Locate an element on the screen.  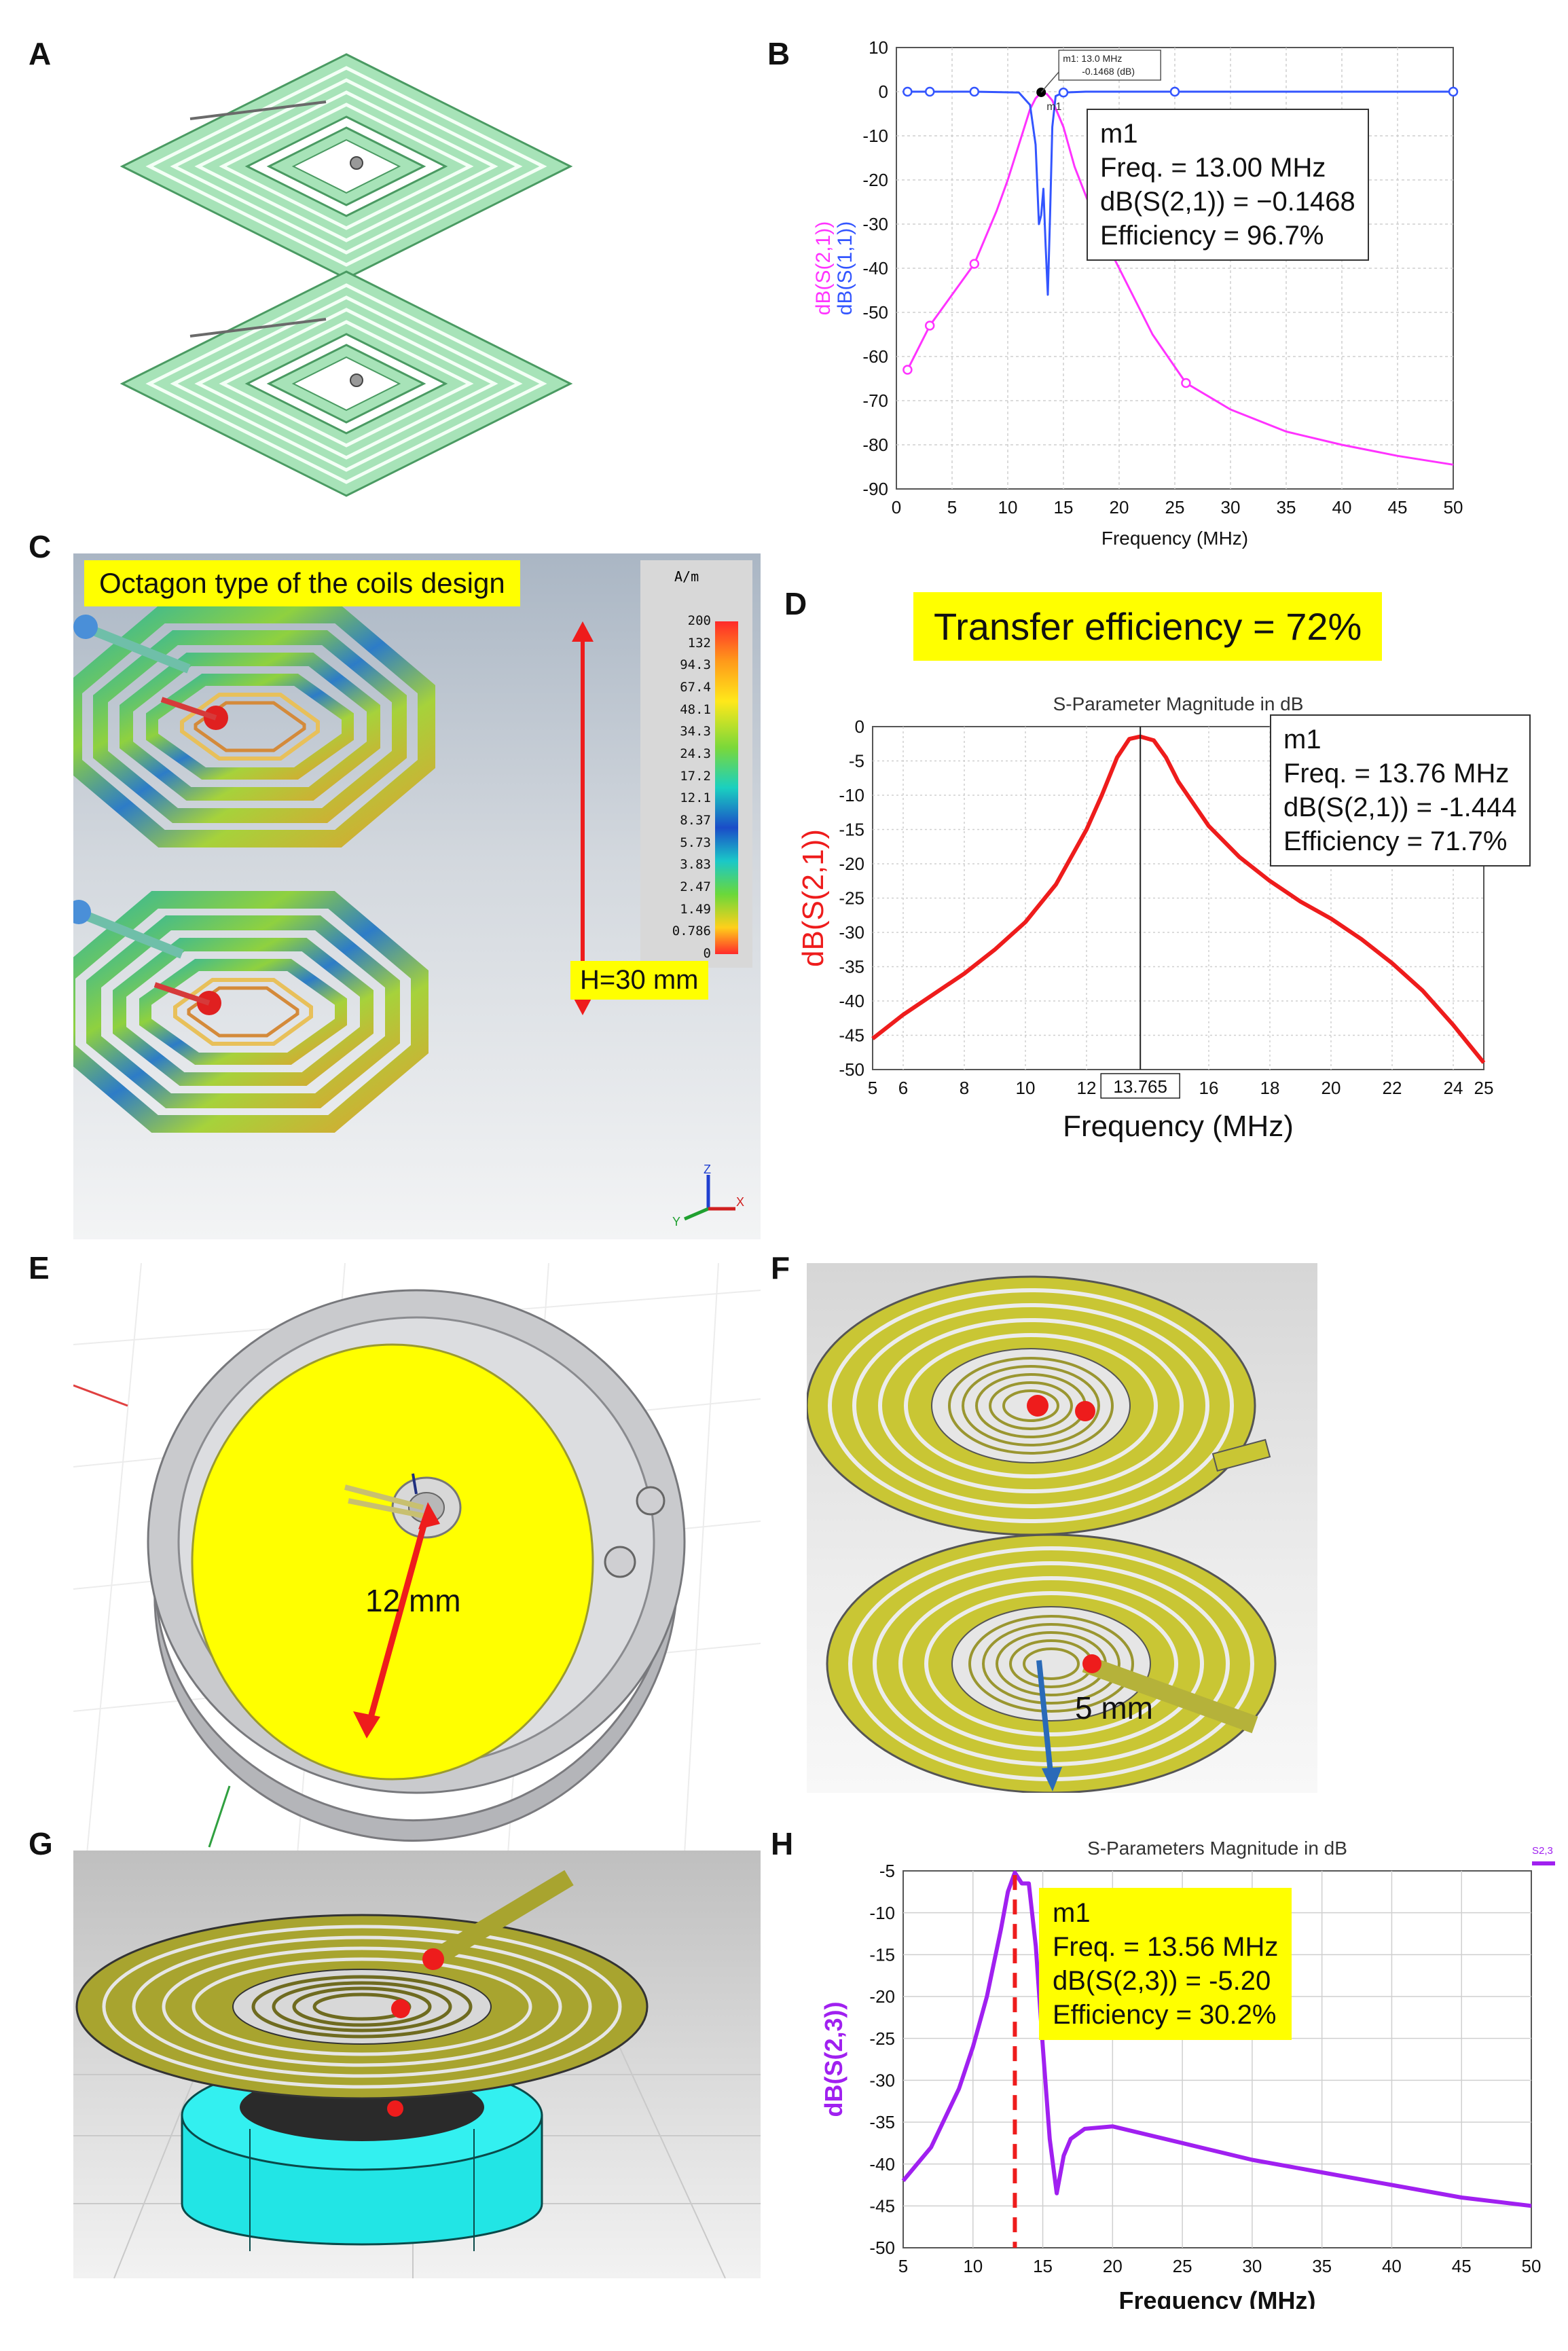
chart-d-xtick-label: 20 is located at coordinates (1331, 1088).